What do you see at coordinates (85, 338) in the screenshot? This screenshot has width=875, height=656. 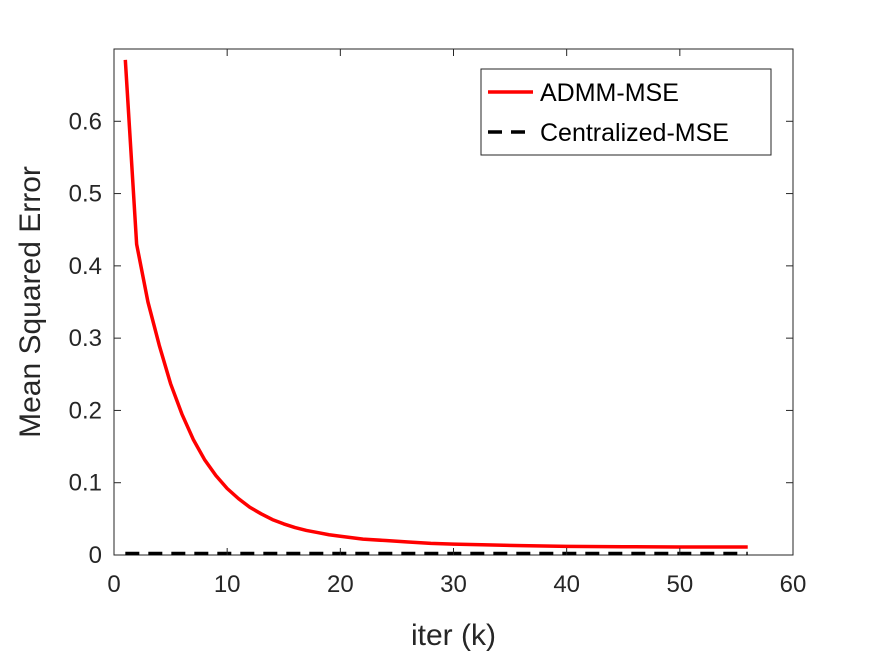 I see `y-tick-label: 0.3` at bounding box center [85, 338].